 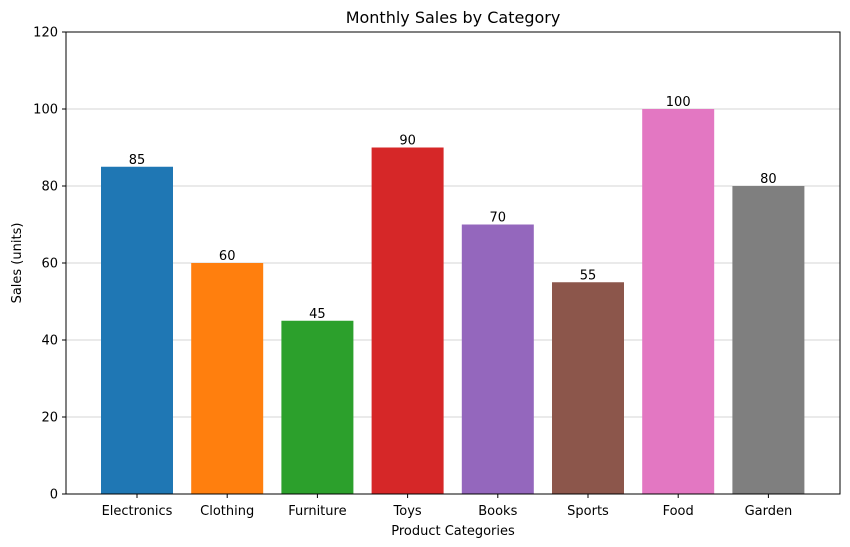 What do you see at coordinates (317, 314) in the screenshot?
I see `data-label: 45` at bounding box center [317, 314].